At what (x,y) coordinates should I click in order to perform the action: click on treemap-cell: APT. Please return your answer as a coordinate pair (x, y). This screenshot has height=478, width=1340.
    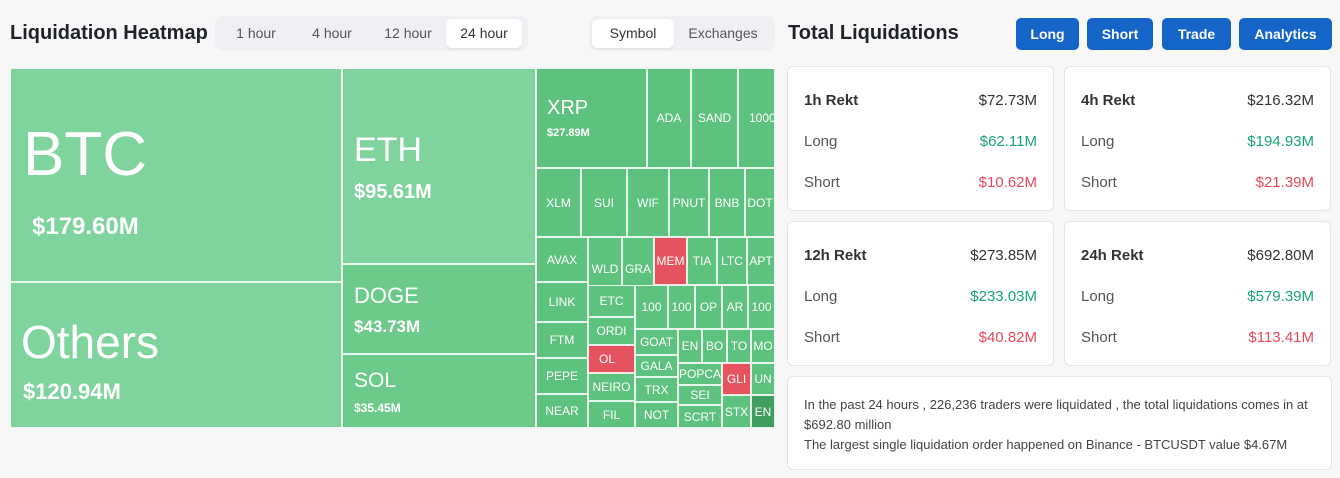
    Looking at the image, I should click on (761, 261).